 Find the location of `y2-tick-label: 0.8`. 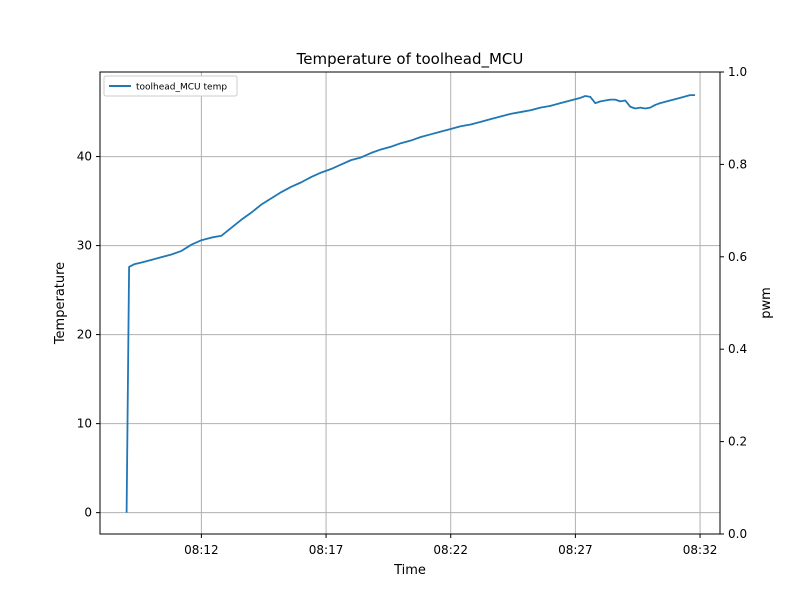

y2-tick-label: 0.8 is located at coordinates (737, 164).